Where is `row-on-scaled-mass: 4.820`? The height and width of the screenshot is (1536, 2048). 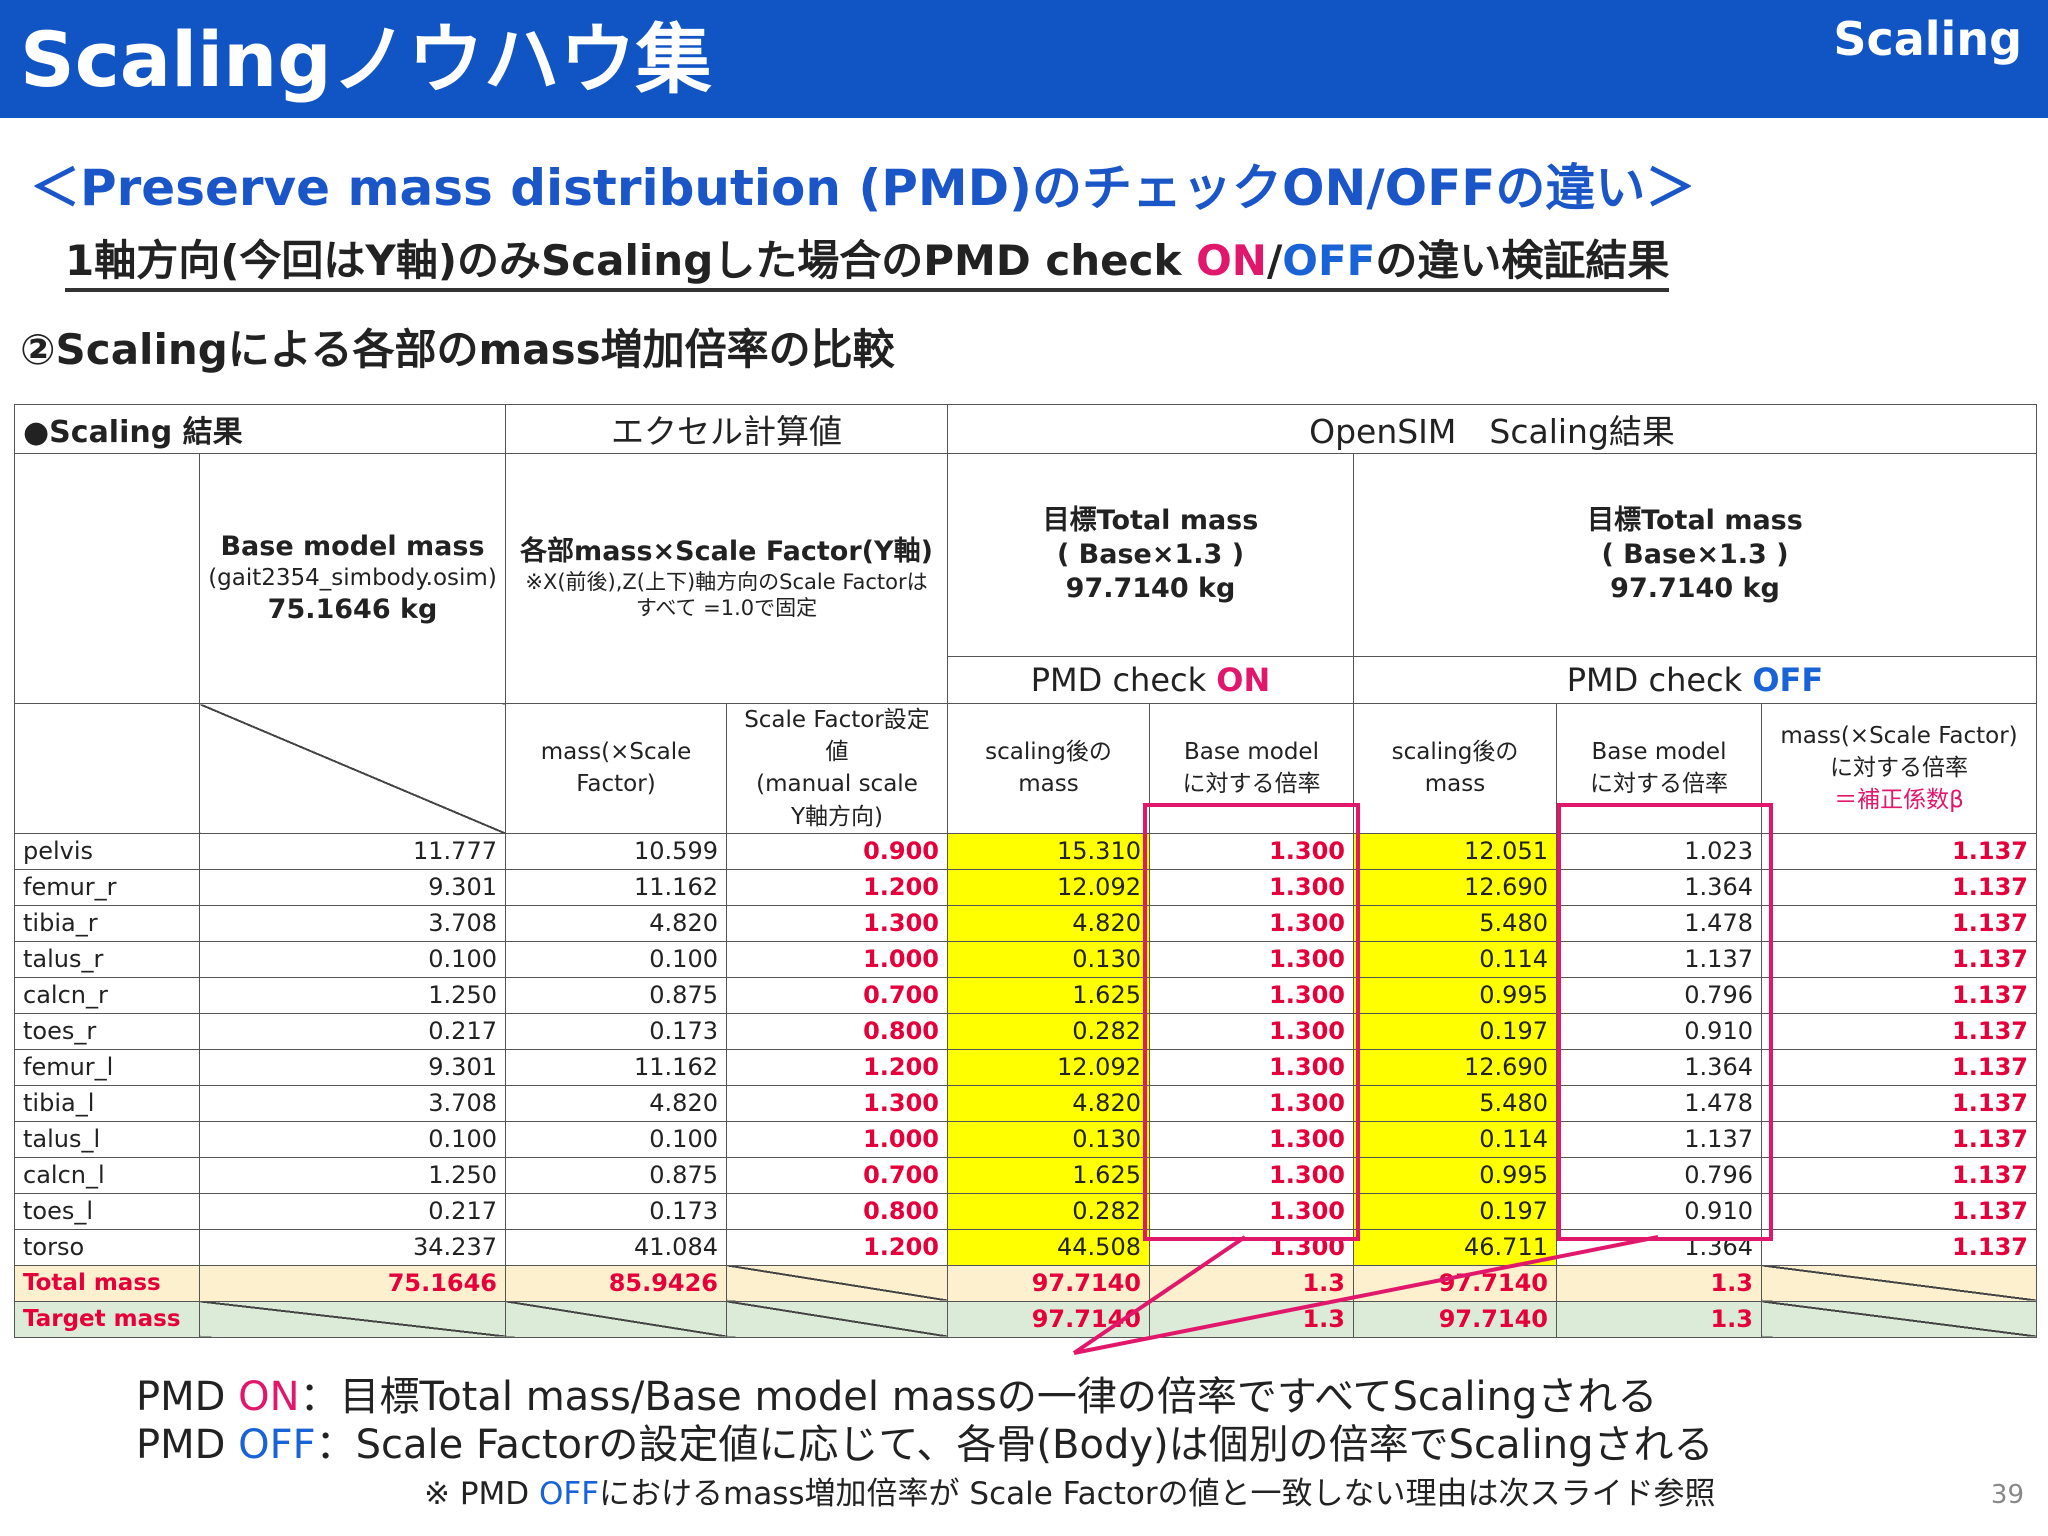 row-on-scaled-mass: 4.820 is located at coordinates (1048, 923).